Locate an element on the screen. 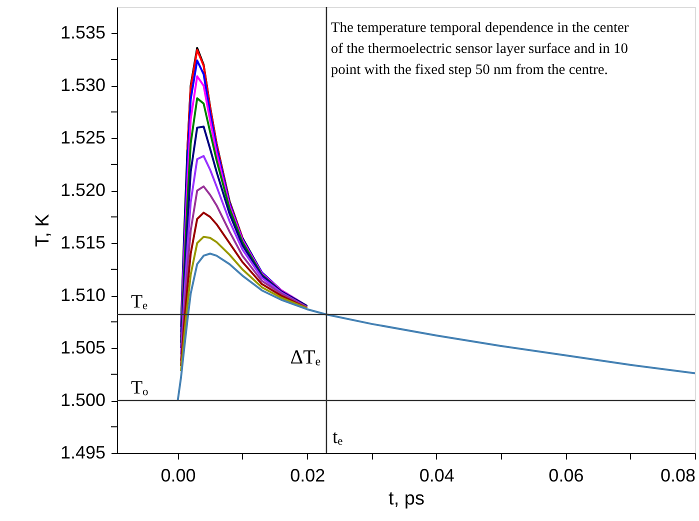  y-tick-label: 1.520 is located at coordinates (83, 190).